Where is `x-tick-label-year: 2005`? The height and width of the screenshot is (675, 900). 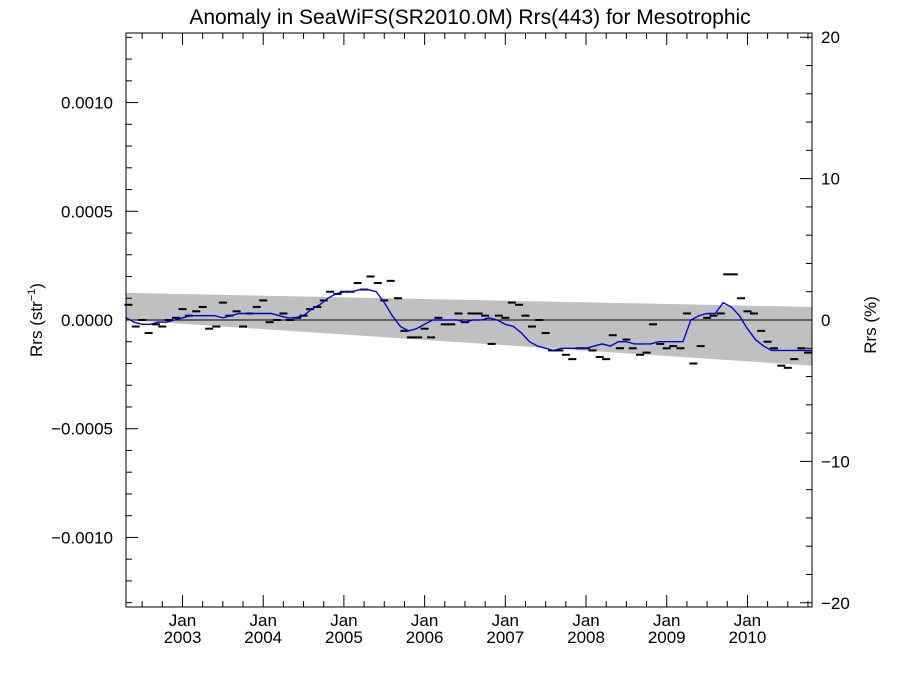
x-tick-label-year: 2005 is located at coordinates (344, 637).